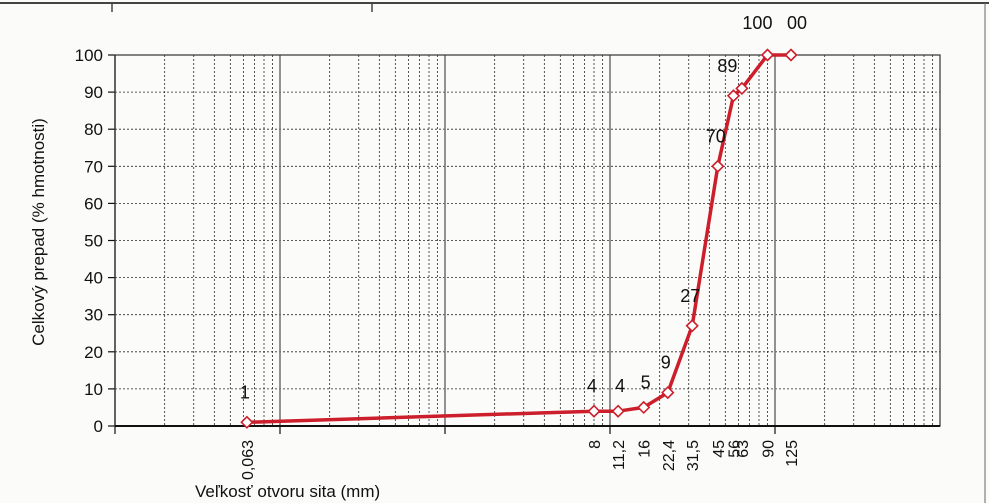 This screenshot has height=503, width=989. I want to click on data-label: 100, so click(757, 23).